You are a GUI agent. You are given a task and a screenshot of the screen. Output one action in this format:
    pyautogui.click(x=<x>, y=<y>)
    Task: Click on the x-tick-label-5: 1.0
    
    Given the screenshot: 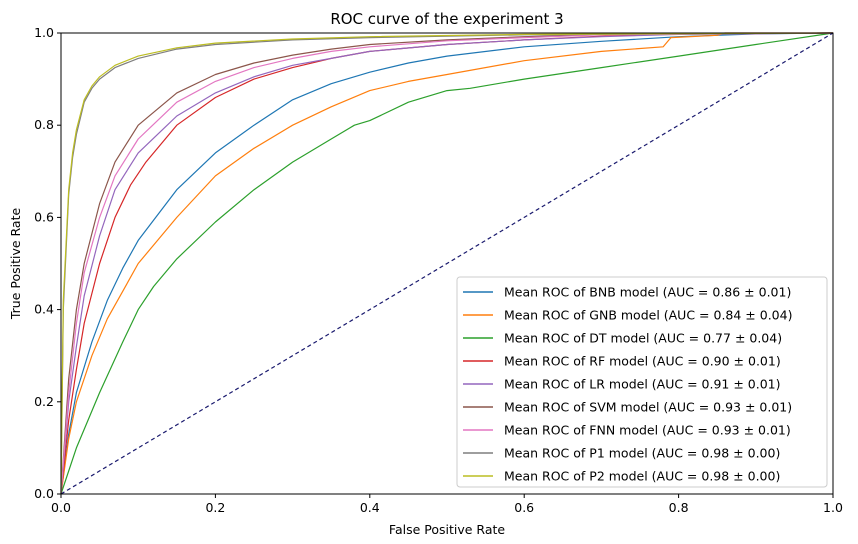 What is the action you would take?
    pyautogui.click(x=833, y=507)
    